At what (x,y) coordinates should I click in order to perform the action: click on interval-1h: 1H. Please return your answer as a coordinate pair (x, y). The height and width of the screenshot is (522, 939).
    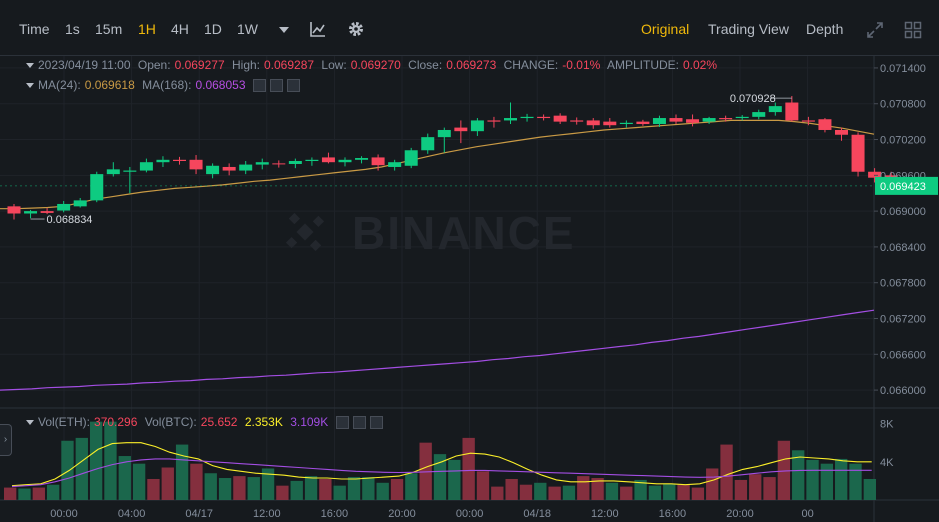
    Looking at the image, I should click on (147, 29).